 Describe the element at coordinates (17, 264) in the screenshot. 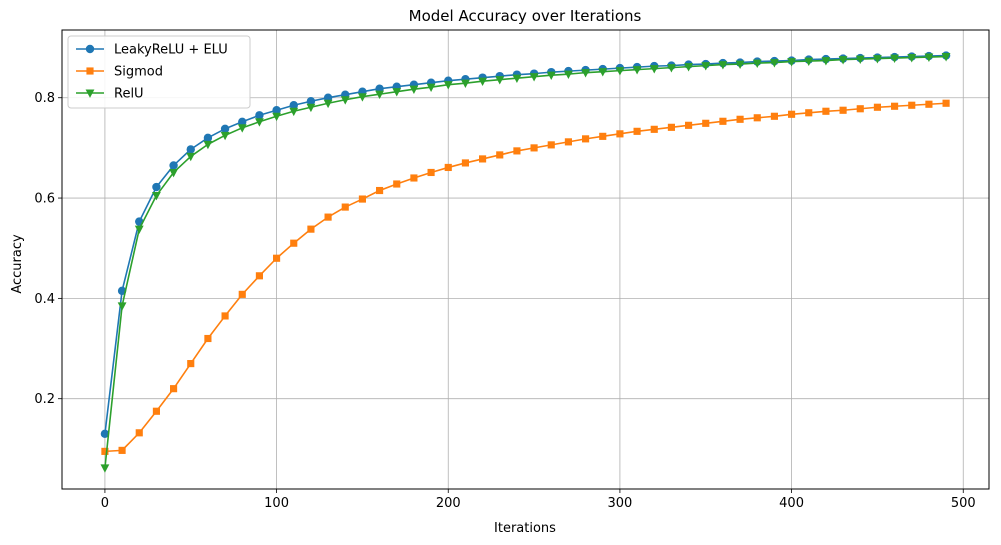

I see `y-axis-title: Accuracy` at that location.